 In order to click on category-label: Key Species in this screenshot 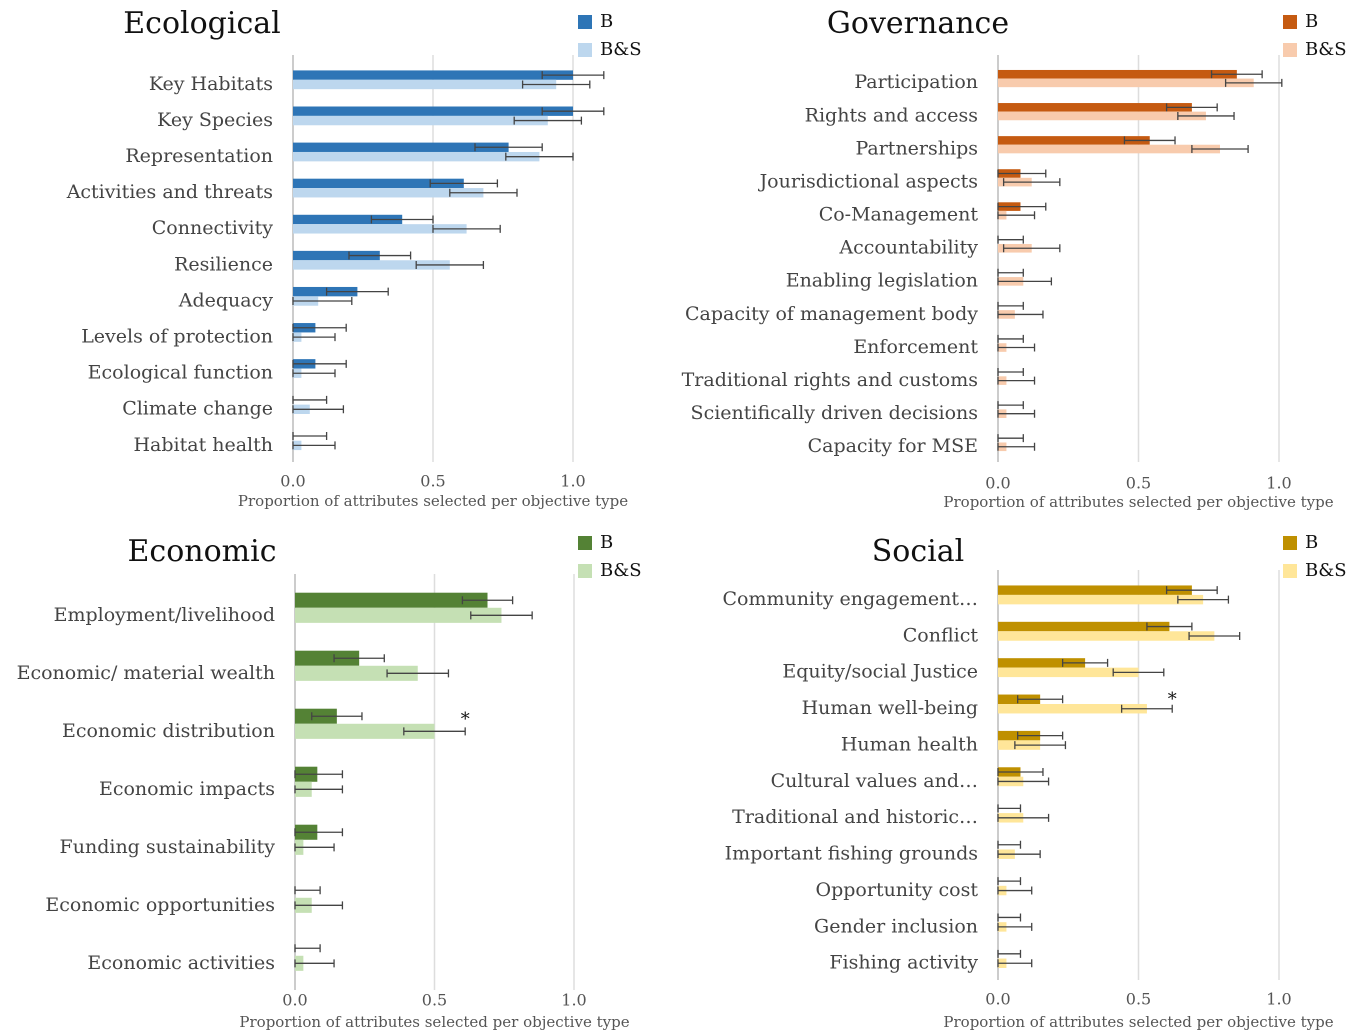, I will do `click(215, 120)`.